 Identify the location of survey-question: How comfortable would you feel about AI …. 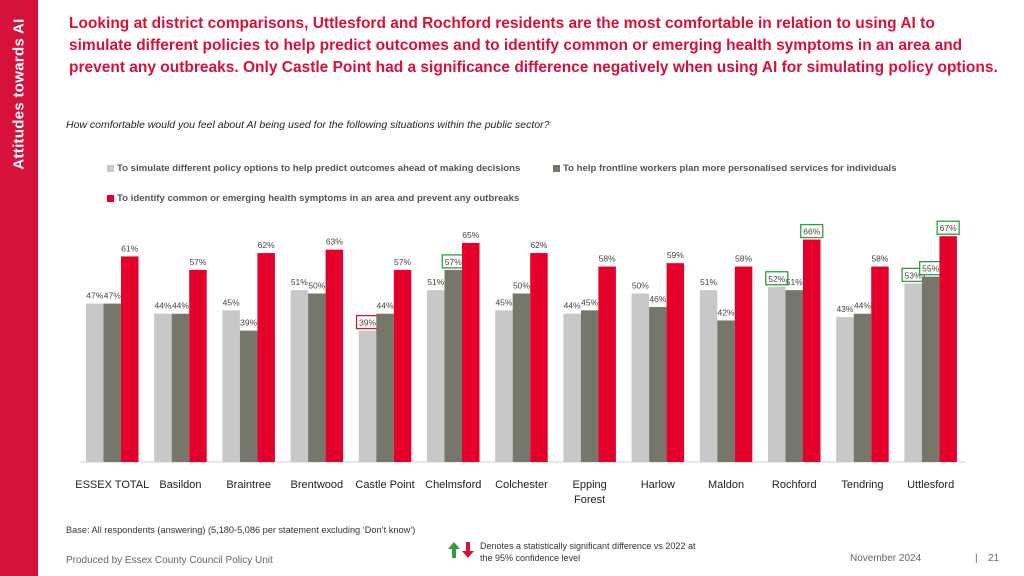
(308, 125).